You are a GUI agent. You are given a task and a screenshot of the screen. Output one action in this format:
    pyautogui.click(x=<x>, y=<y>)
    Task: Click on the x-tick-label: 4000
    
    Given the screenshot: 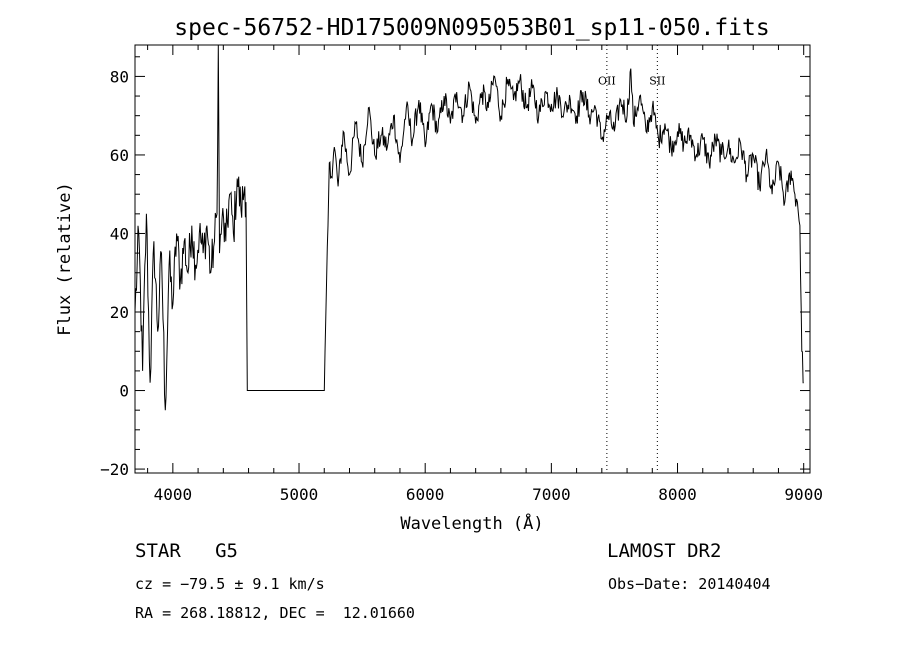 What is the action you would take?
    pyautogui.click(x=173, y=494)
    